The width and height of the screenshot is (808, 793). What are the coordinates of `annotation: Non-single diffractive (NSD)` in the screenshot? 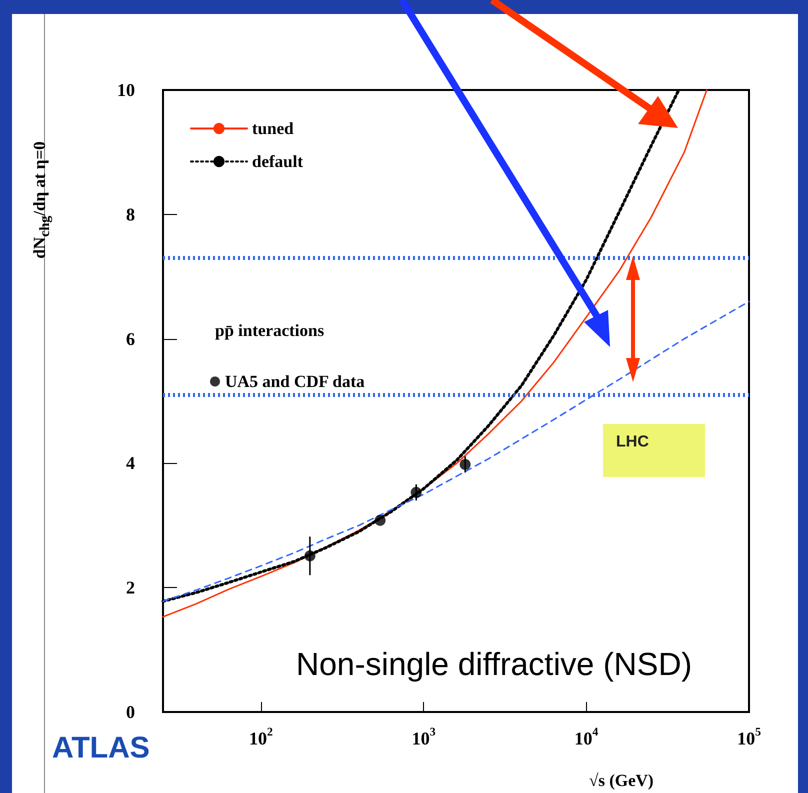 It's located at (494, 664).